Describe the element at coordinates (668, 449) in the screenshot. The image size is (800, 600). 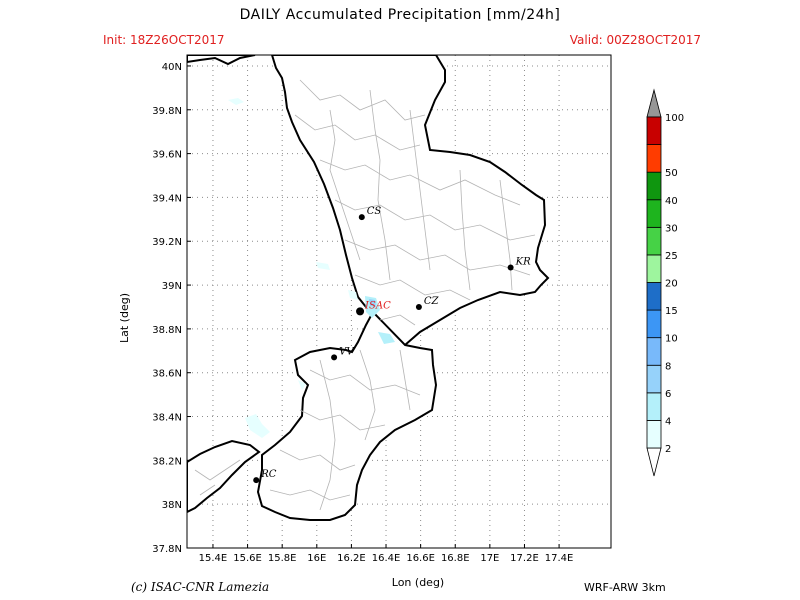
I see `colorbar-level-label: 2` at that location.